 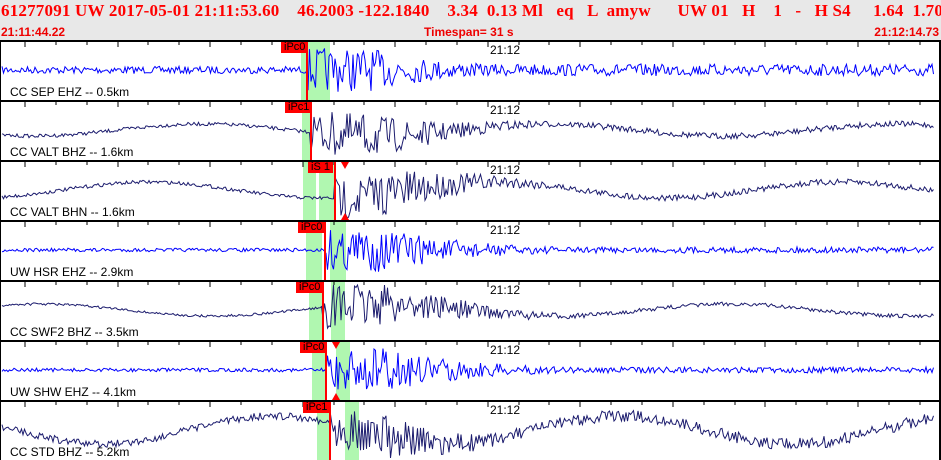 What do you see at coordinates (320, 167) in the screenshot?
I see `pick-label: iS 1` at bounding box center [320, 167].